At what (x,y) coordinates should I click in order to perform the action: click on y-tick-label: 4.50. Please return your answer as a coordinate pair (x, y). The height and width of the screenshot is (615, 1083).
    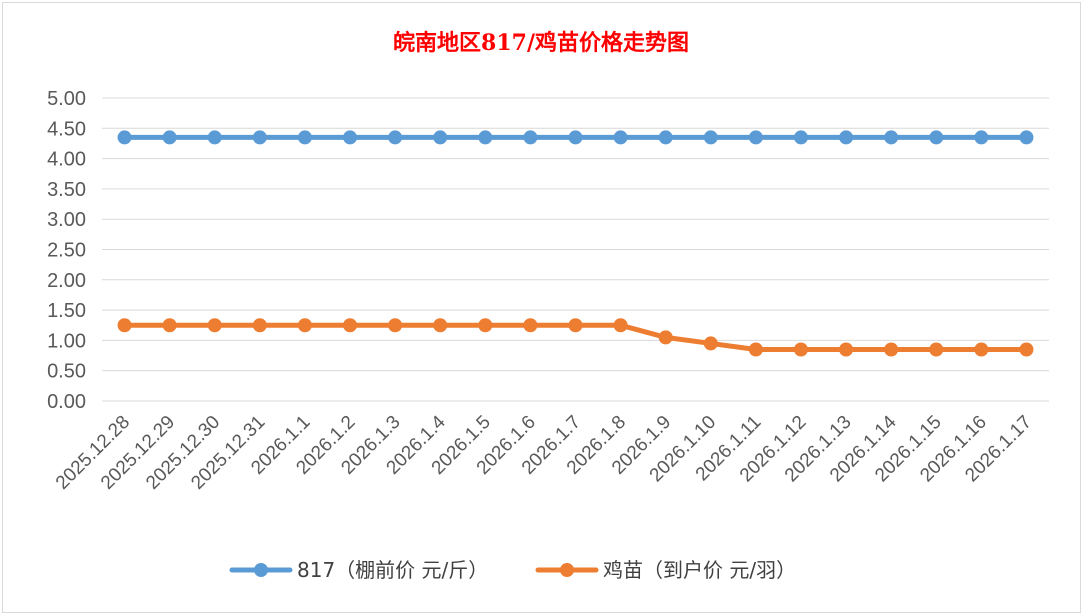
    Looking at the image, I should click on (66, 129).